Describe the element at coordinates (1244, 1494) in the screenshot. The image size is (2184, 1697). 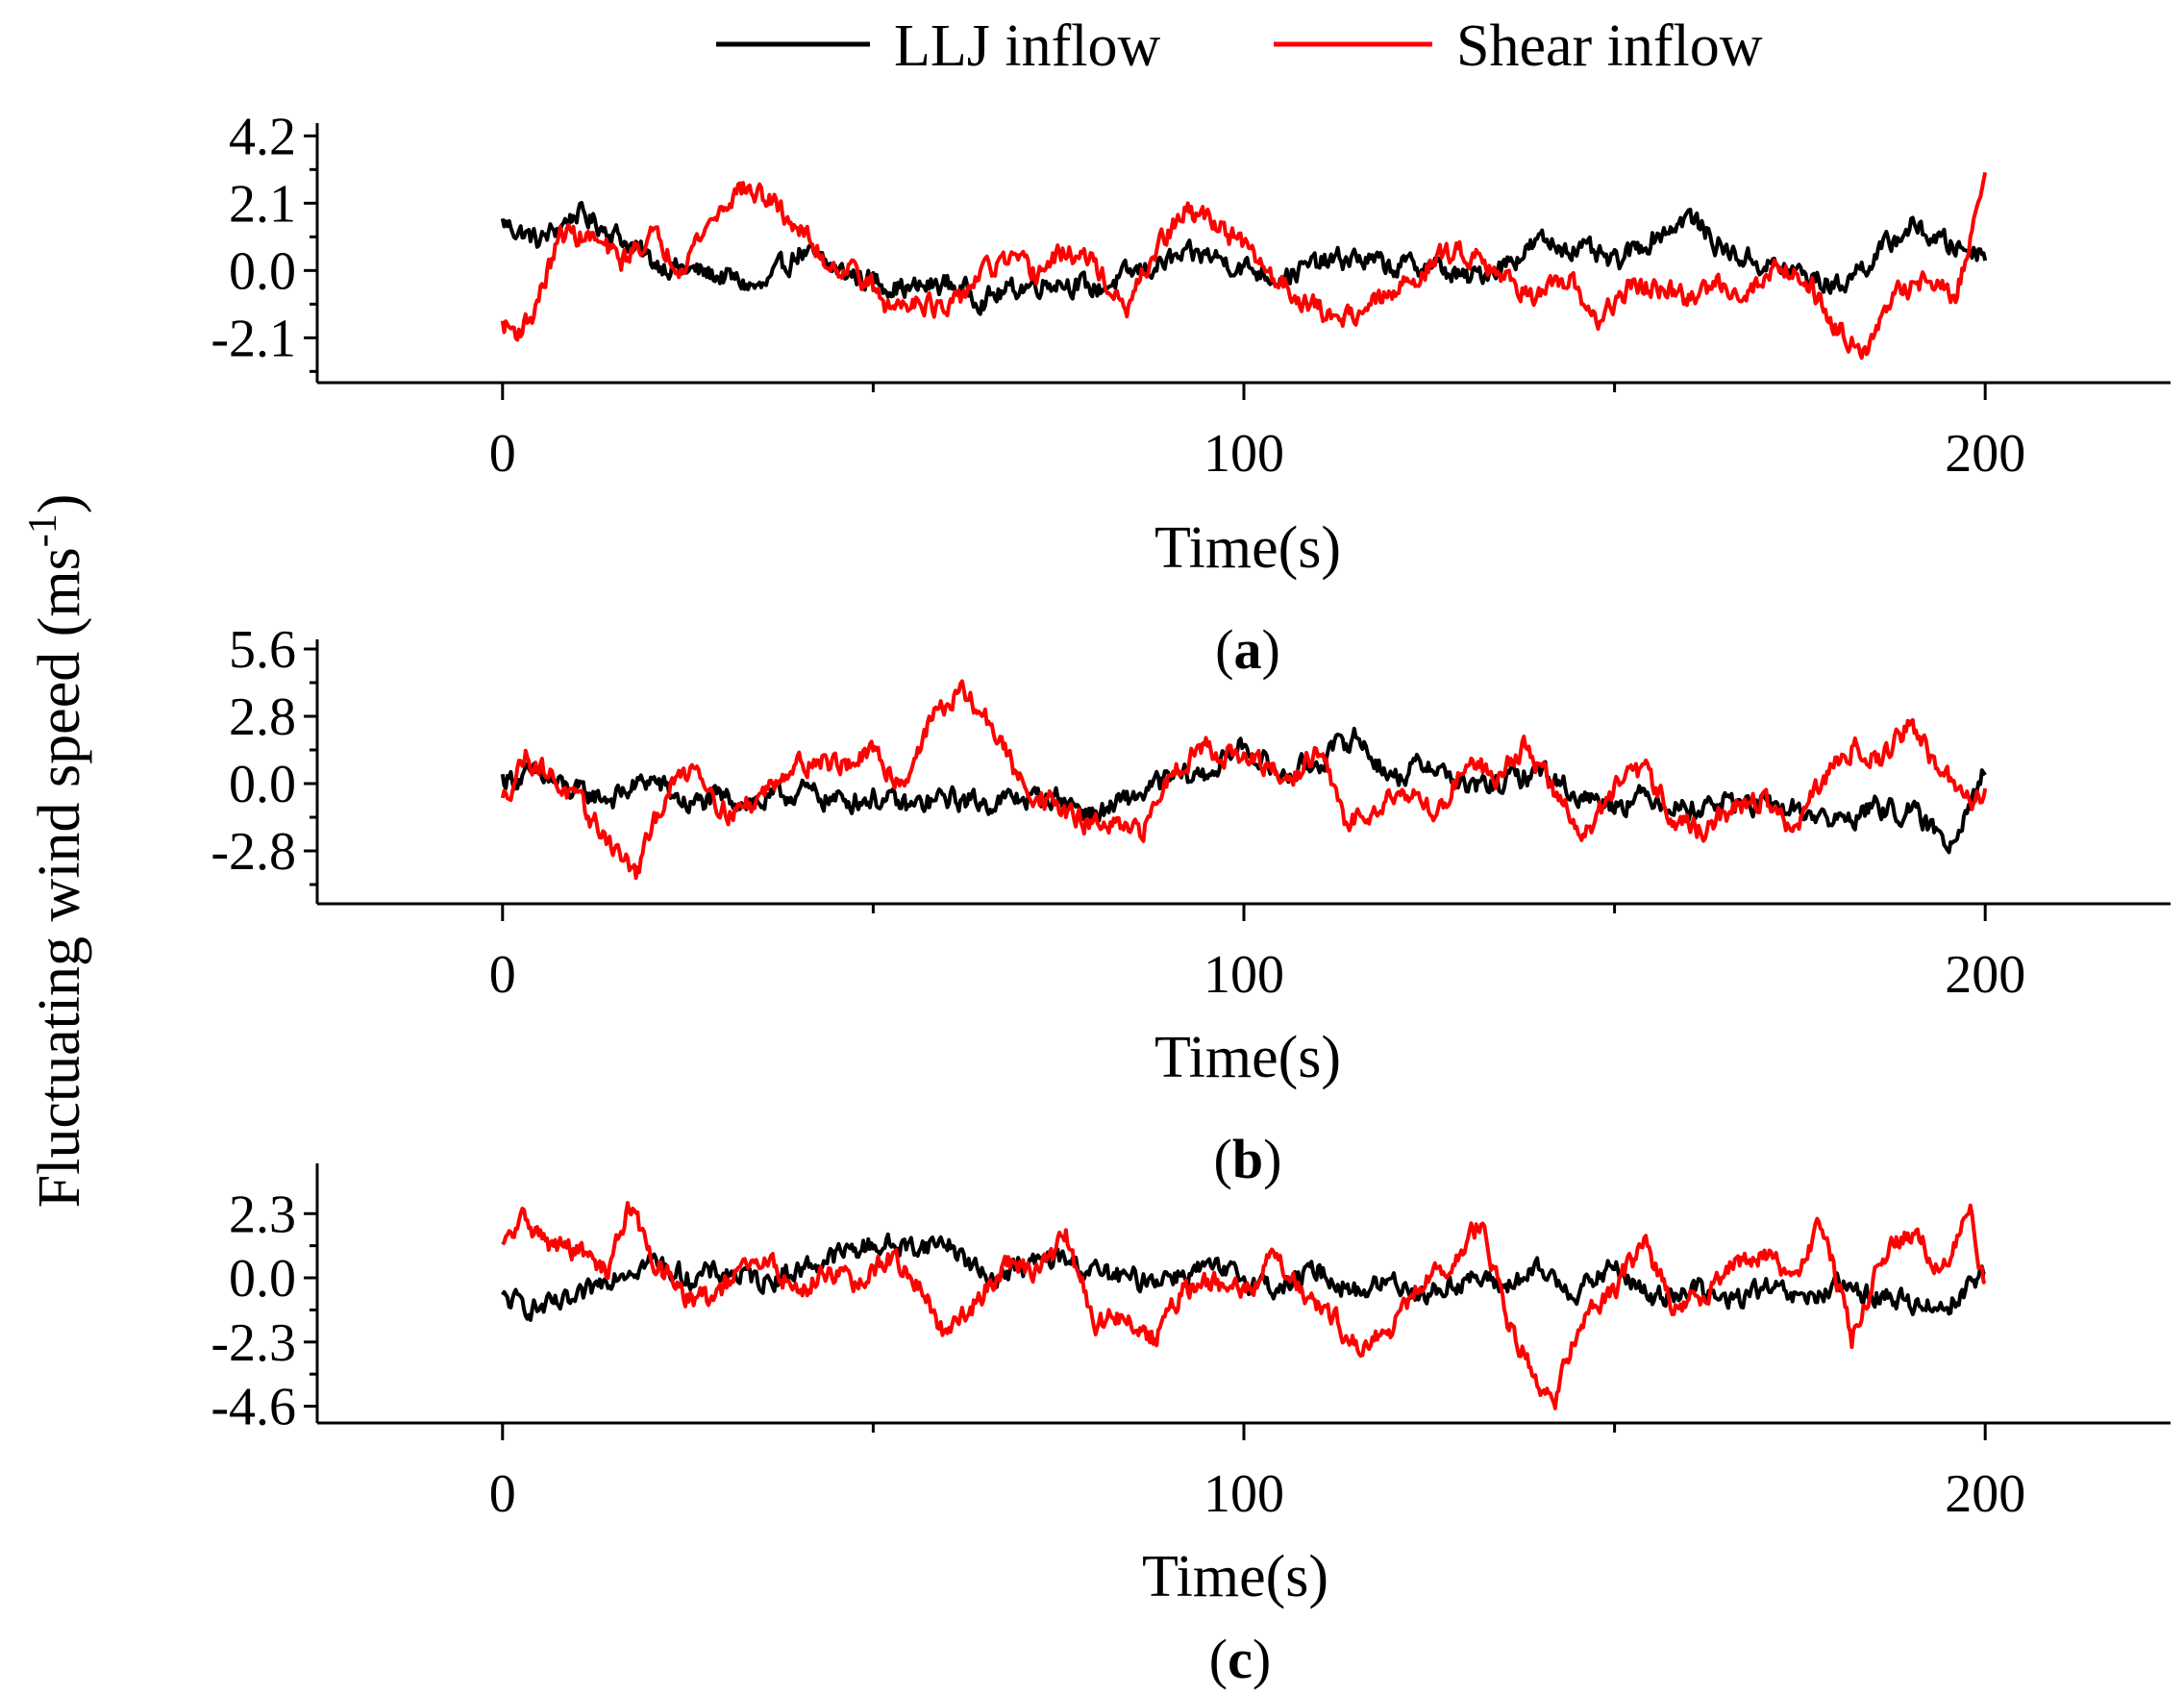
I see `panel-c-xtick-label: 100` at that location.